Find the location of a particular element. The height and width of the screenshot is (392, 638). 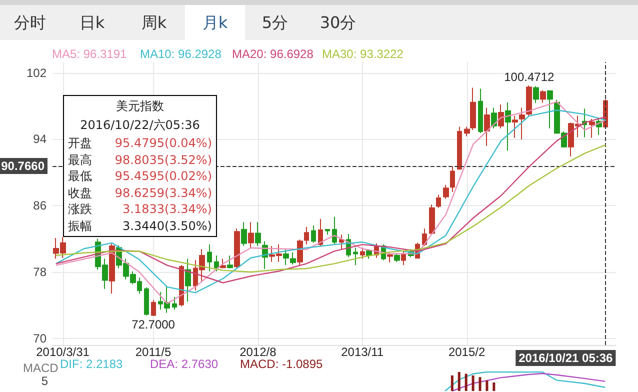

text: 30分 is located at coordinates (338, 23).